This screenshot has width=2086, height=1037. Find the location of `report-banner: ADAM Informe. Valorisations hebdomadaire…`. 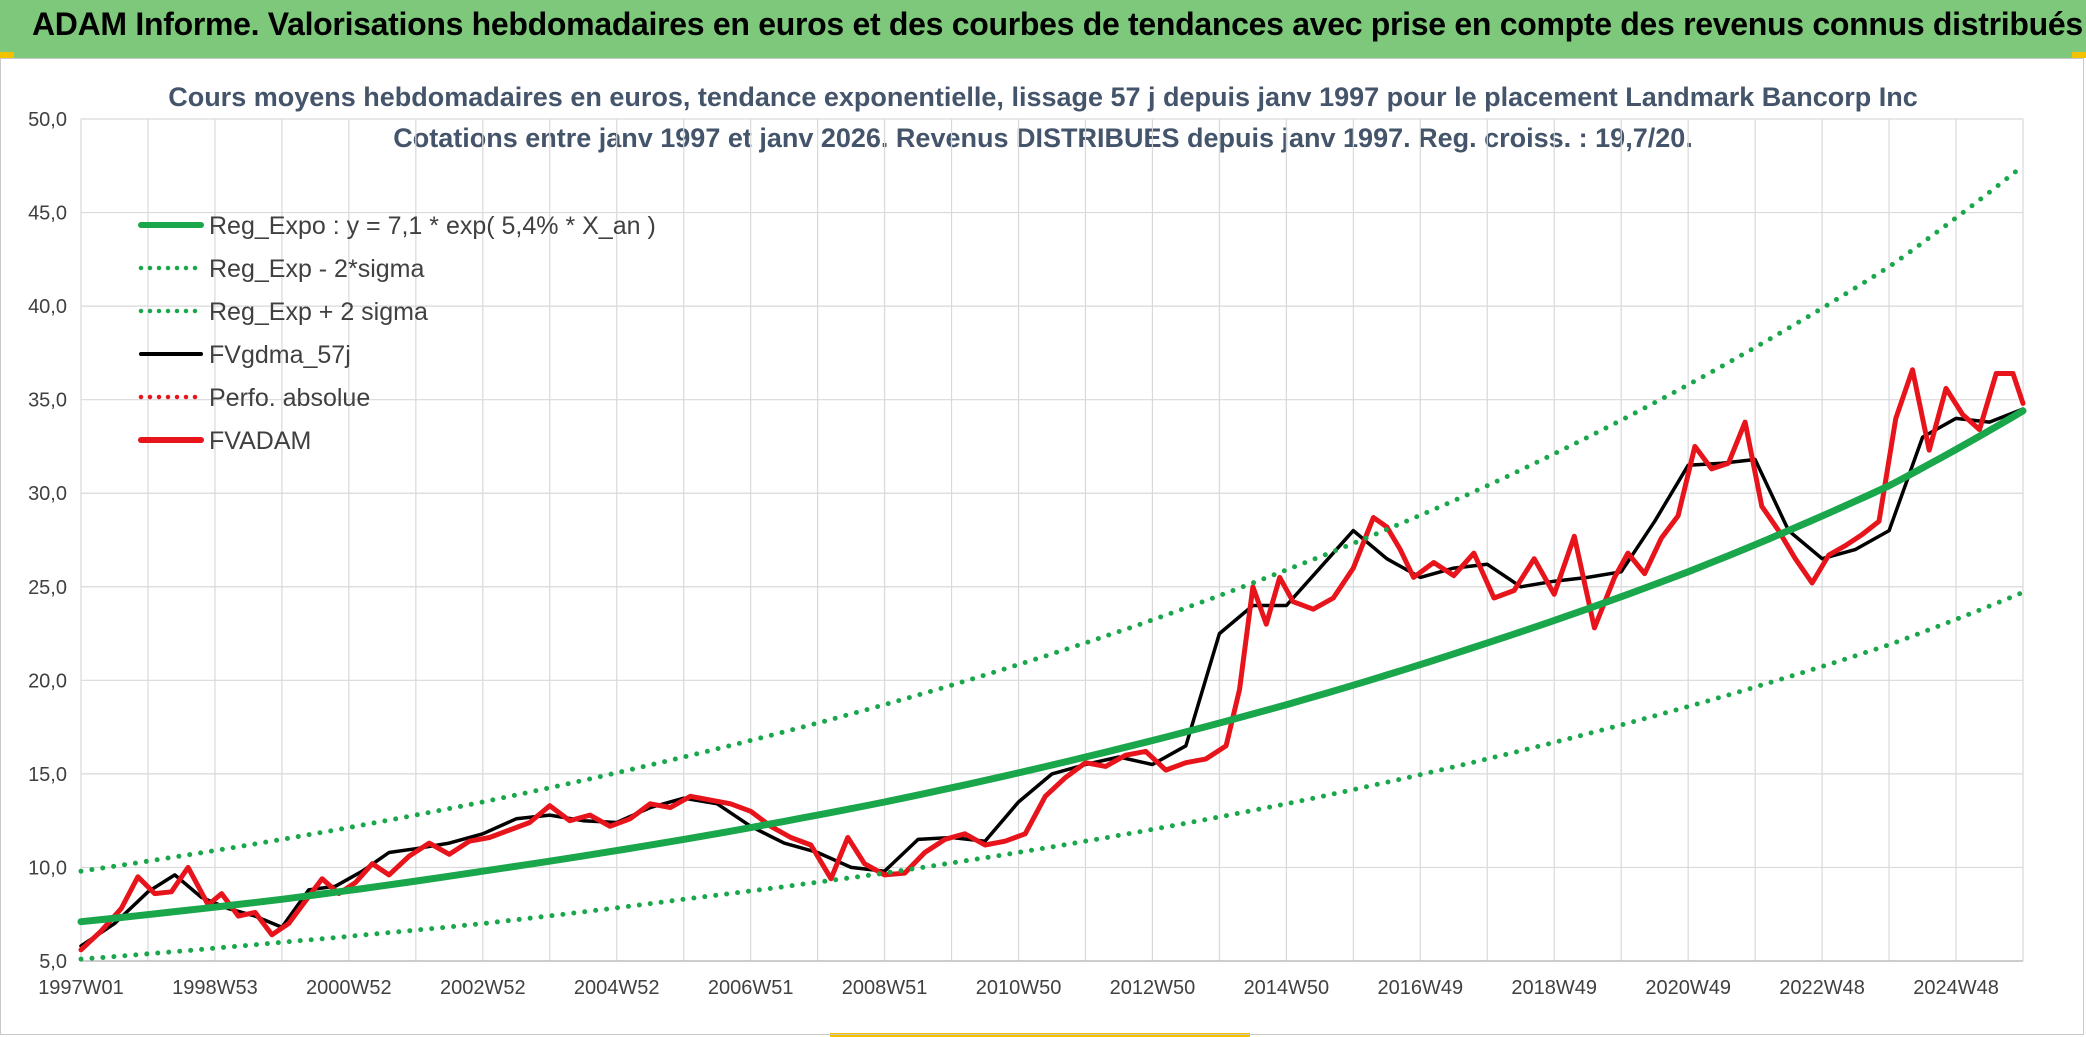

report-banner: ADAM Informe. Valorisations hebdomadaire… is located at coordinates (1043, 29).